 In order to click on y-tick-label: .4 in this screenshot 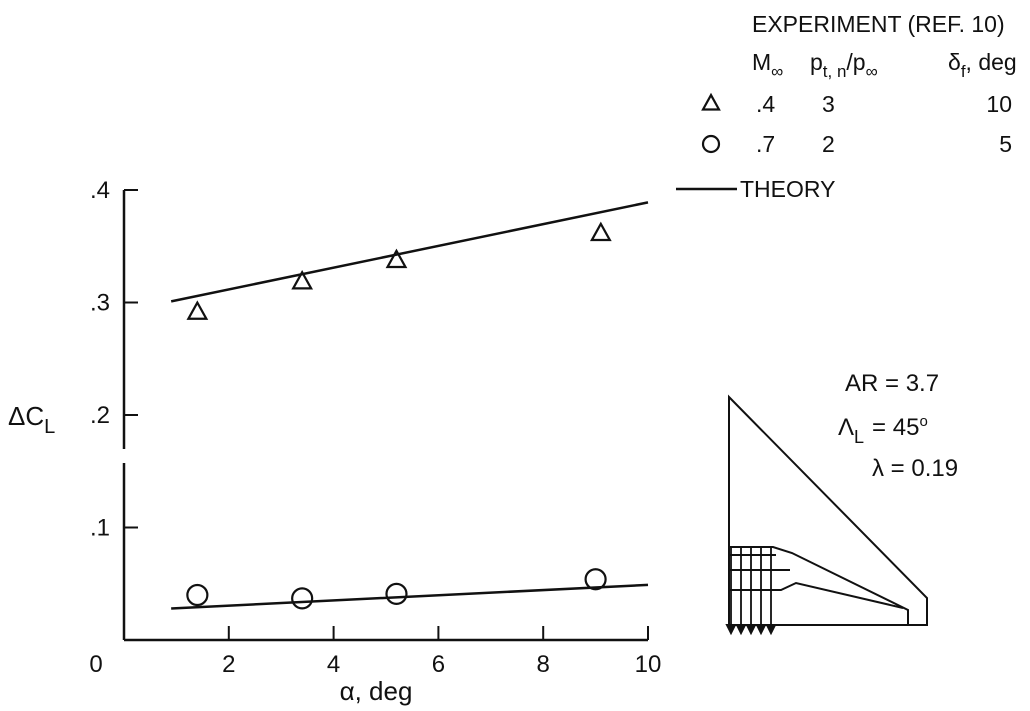, I will do `click(100, 190)`.